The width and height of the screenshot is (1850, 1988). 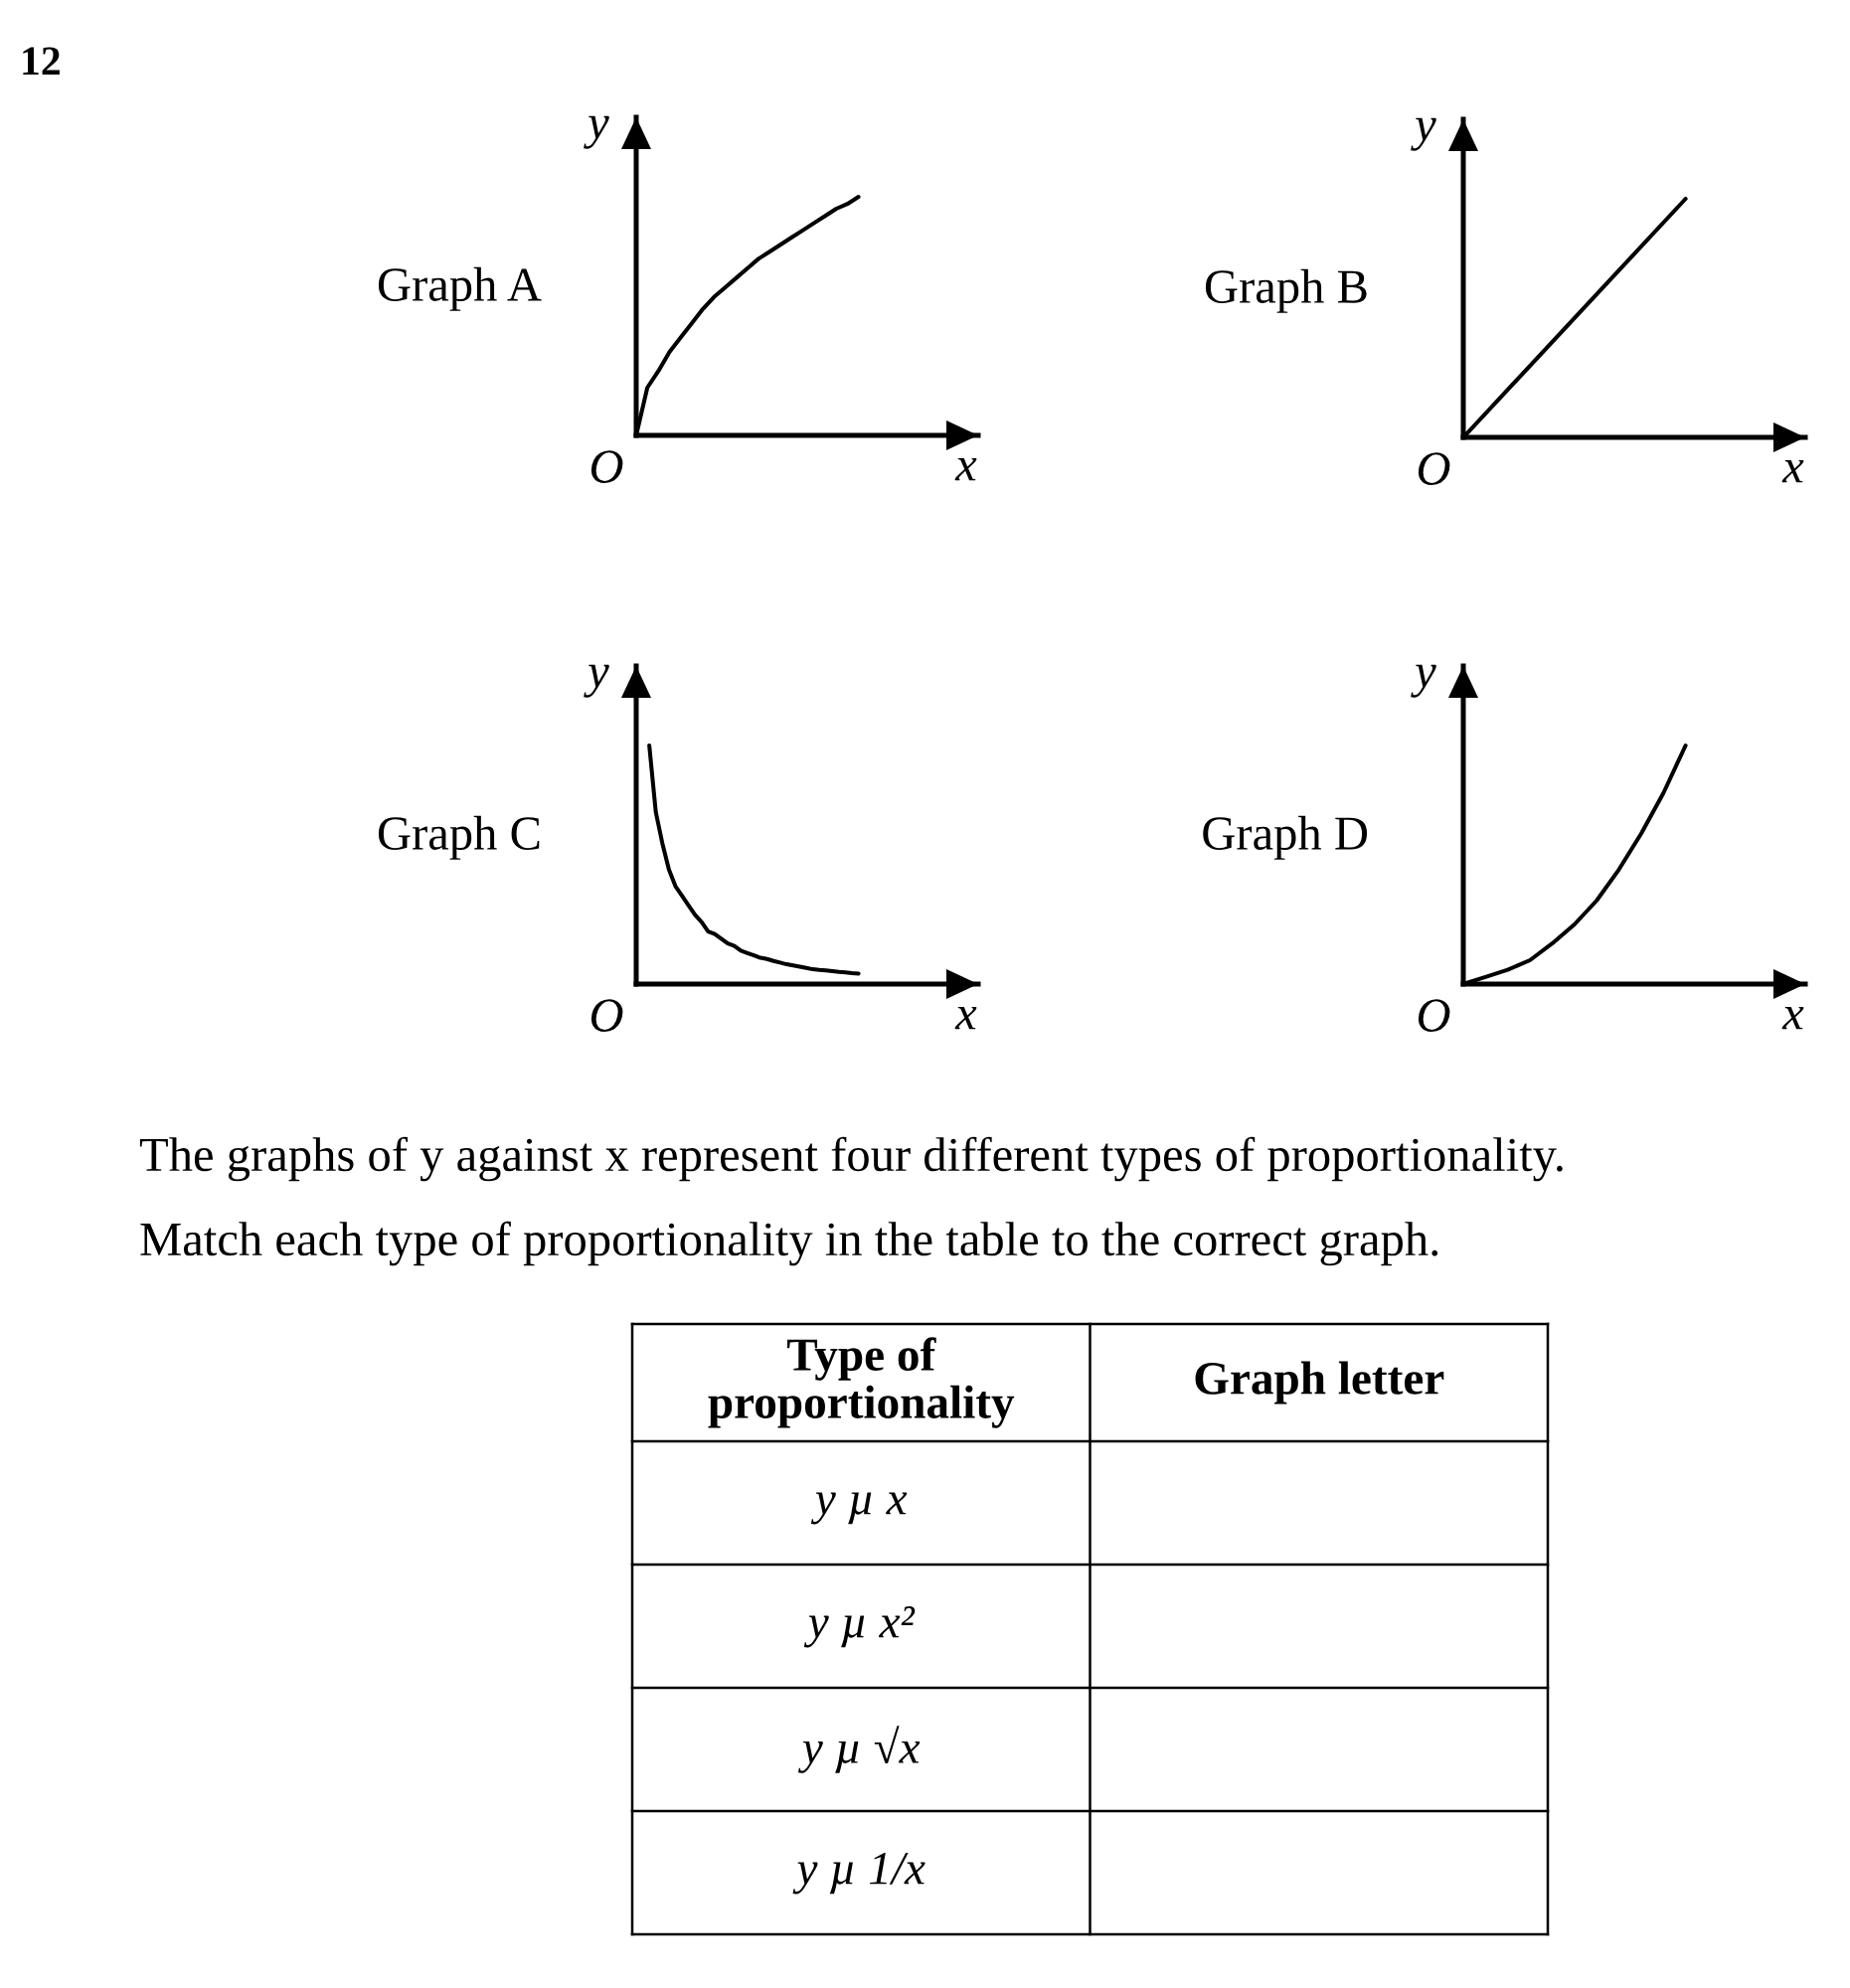 I want to click on category-label: y µ √x, so click(x=859, y=1749).